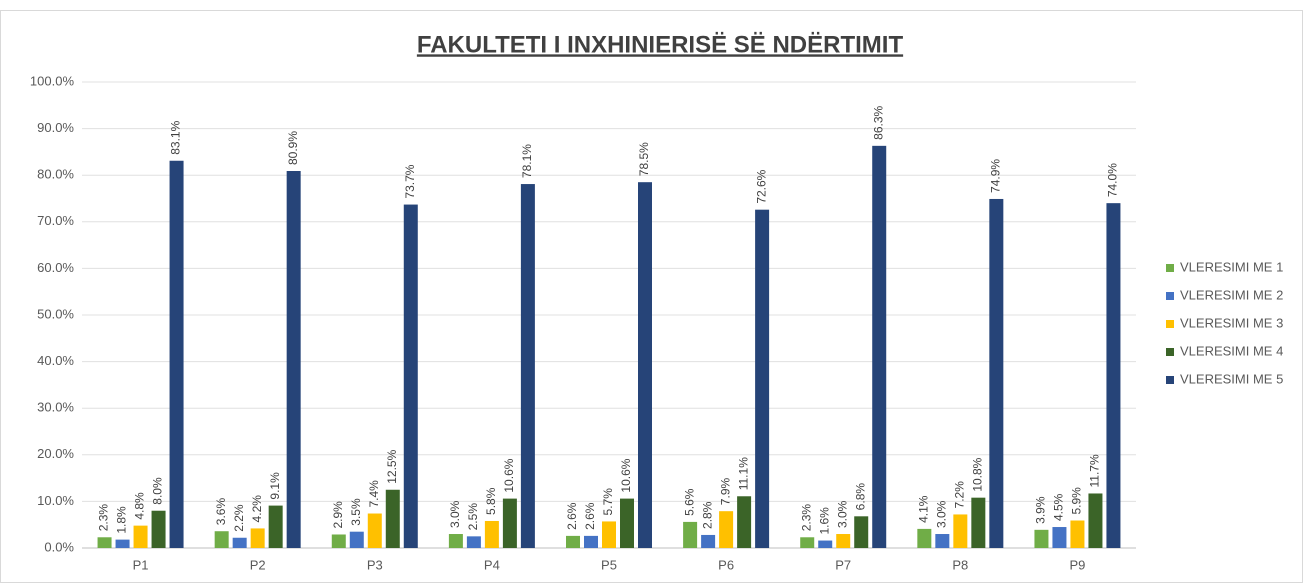 This screenshot has height=584, width=1304. I want to click on y-tick-label: 40.0%, so click(55, 360).